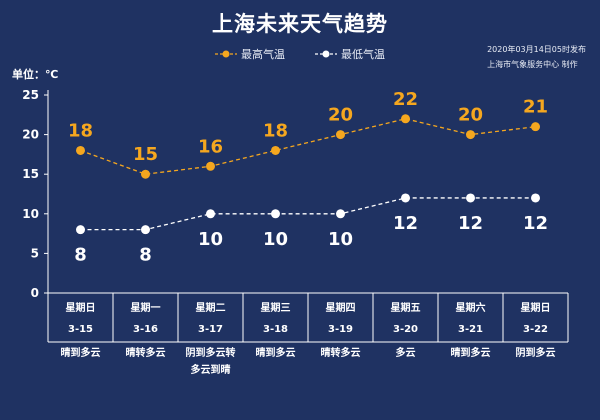  I want to click on y-tick-label: 5, so click(35, 253).